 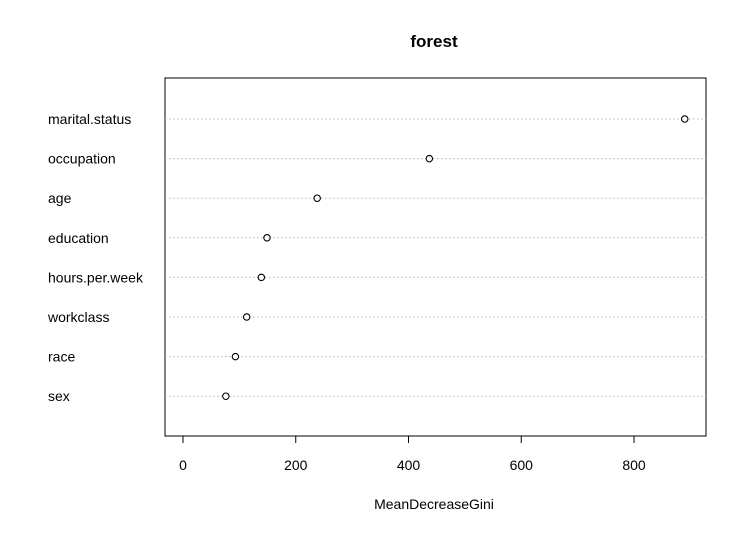 I want to click on category-label: marital.status, so click(x=89, y=119).